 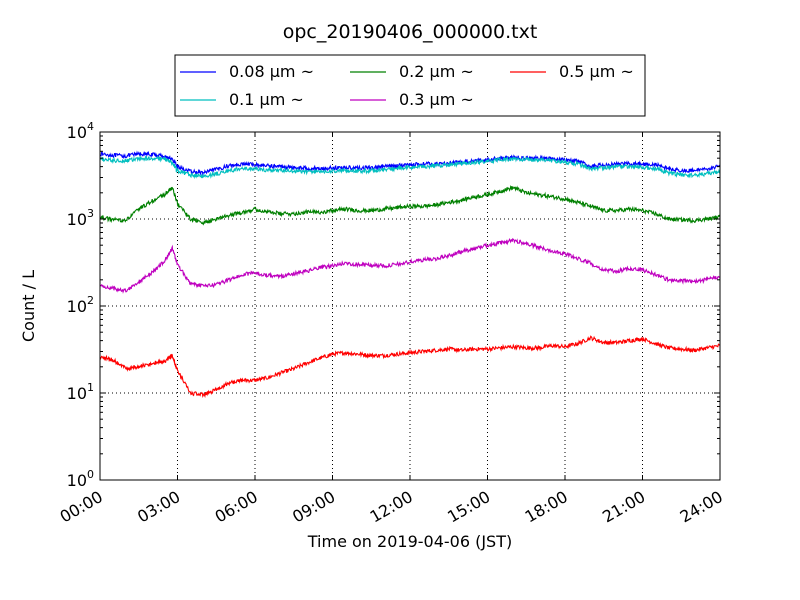 I want to click on y-tick-label: 10⁴, so click(x=80, y=131).